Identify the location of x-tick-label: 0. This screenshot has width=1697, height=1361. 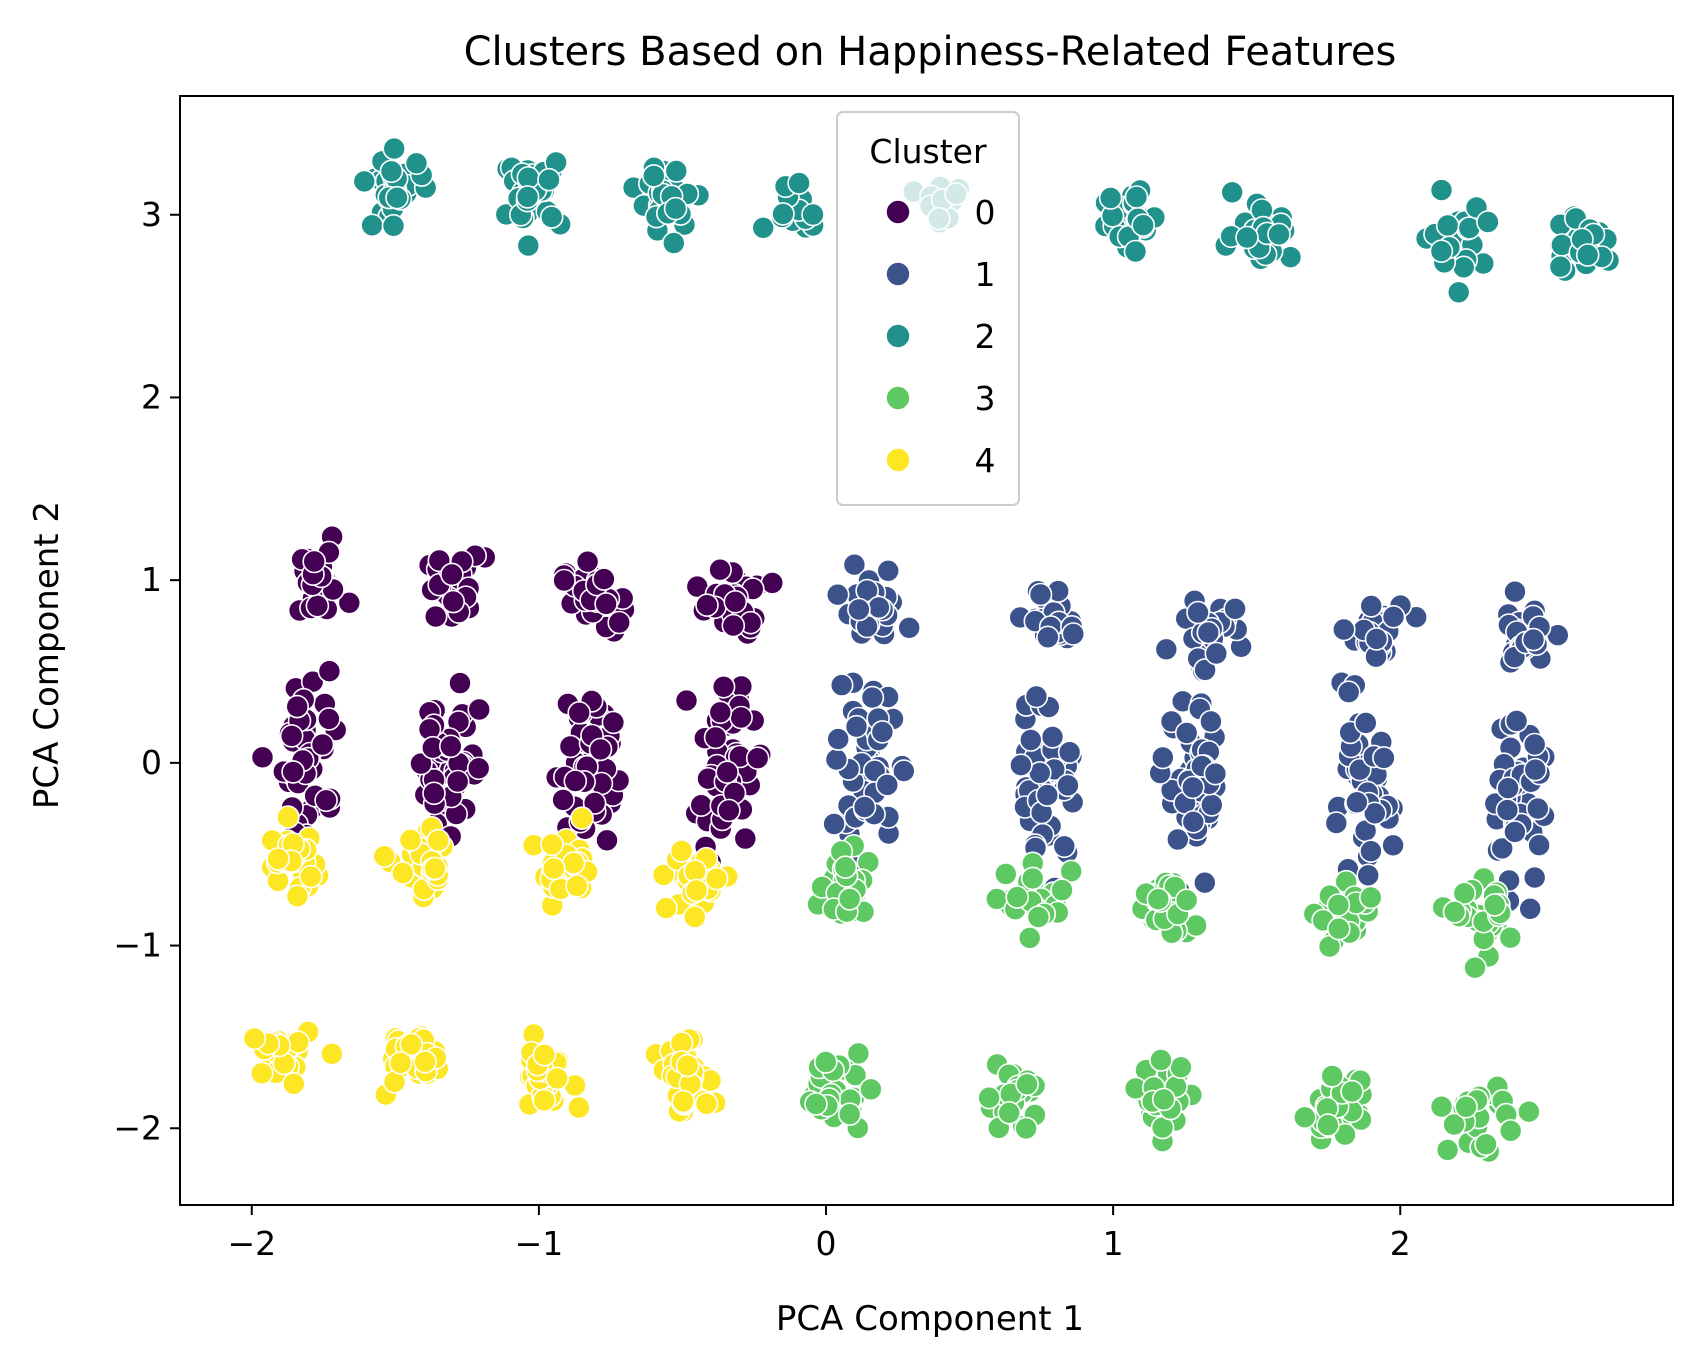
(826, 1243).